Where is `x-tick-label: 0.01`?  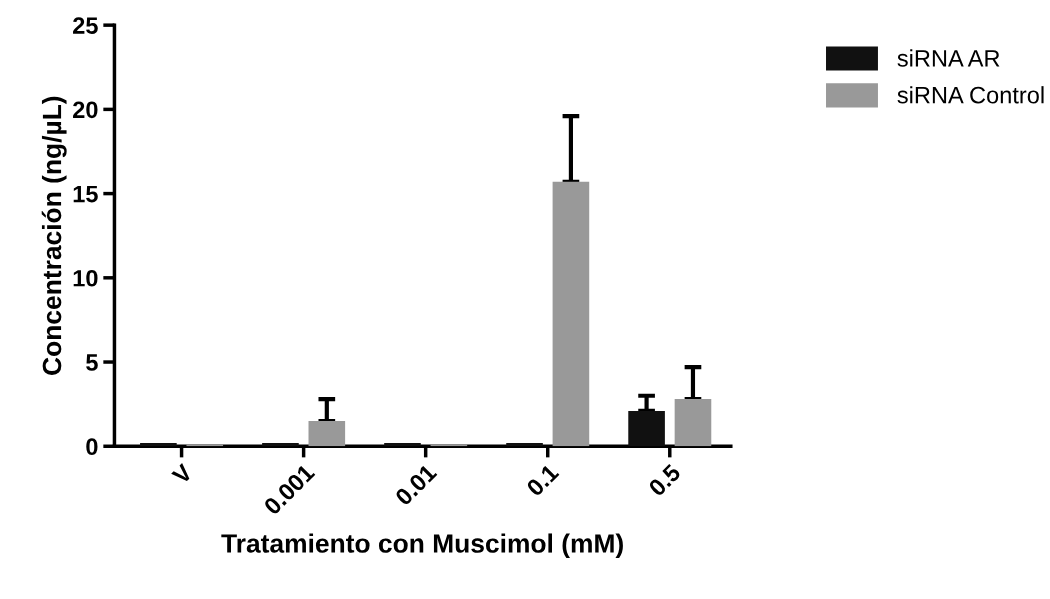 x-tick-label: 0.01 is located at coordinates (416, 485).